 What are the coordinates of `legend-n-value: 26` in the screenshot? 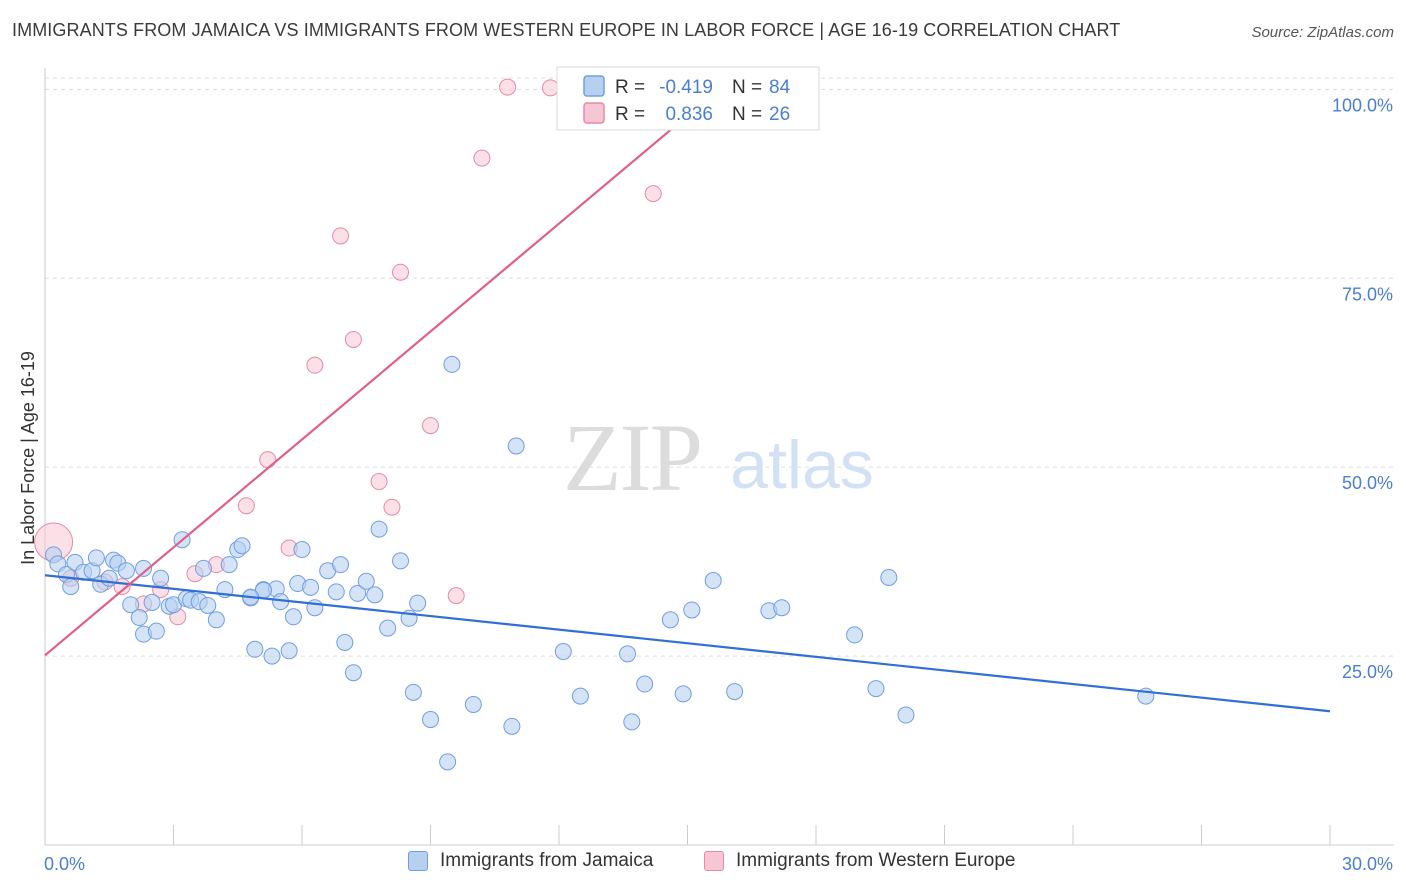 It's located at (779, 114).